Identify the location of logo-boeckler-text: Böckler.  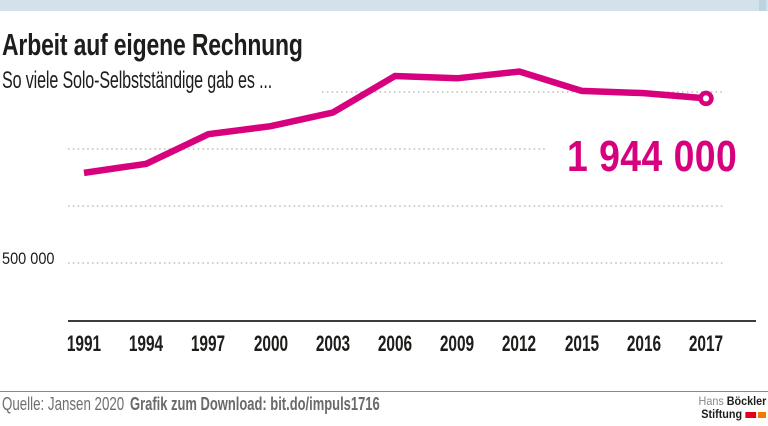
(746, 401).